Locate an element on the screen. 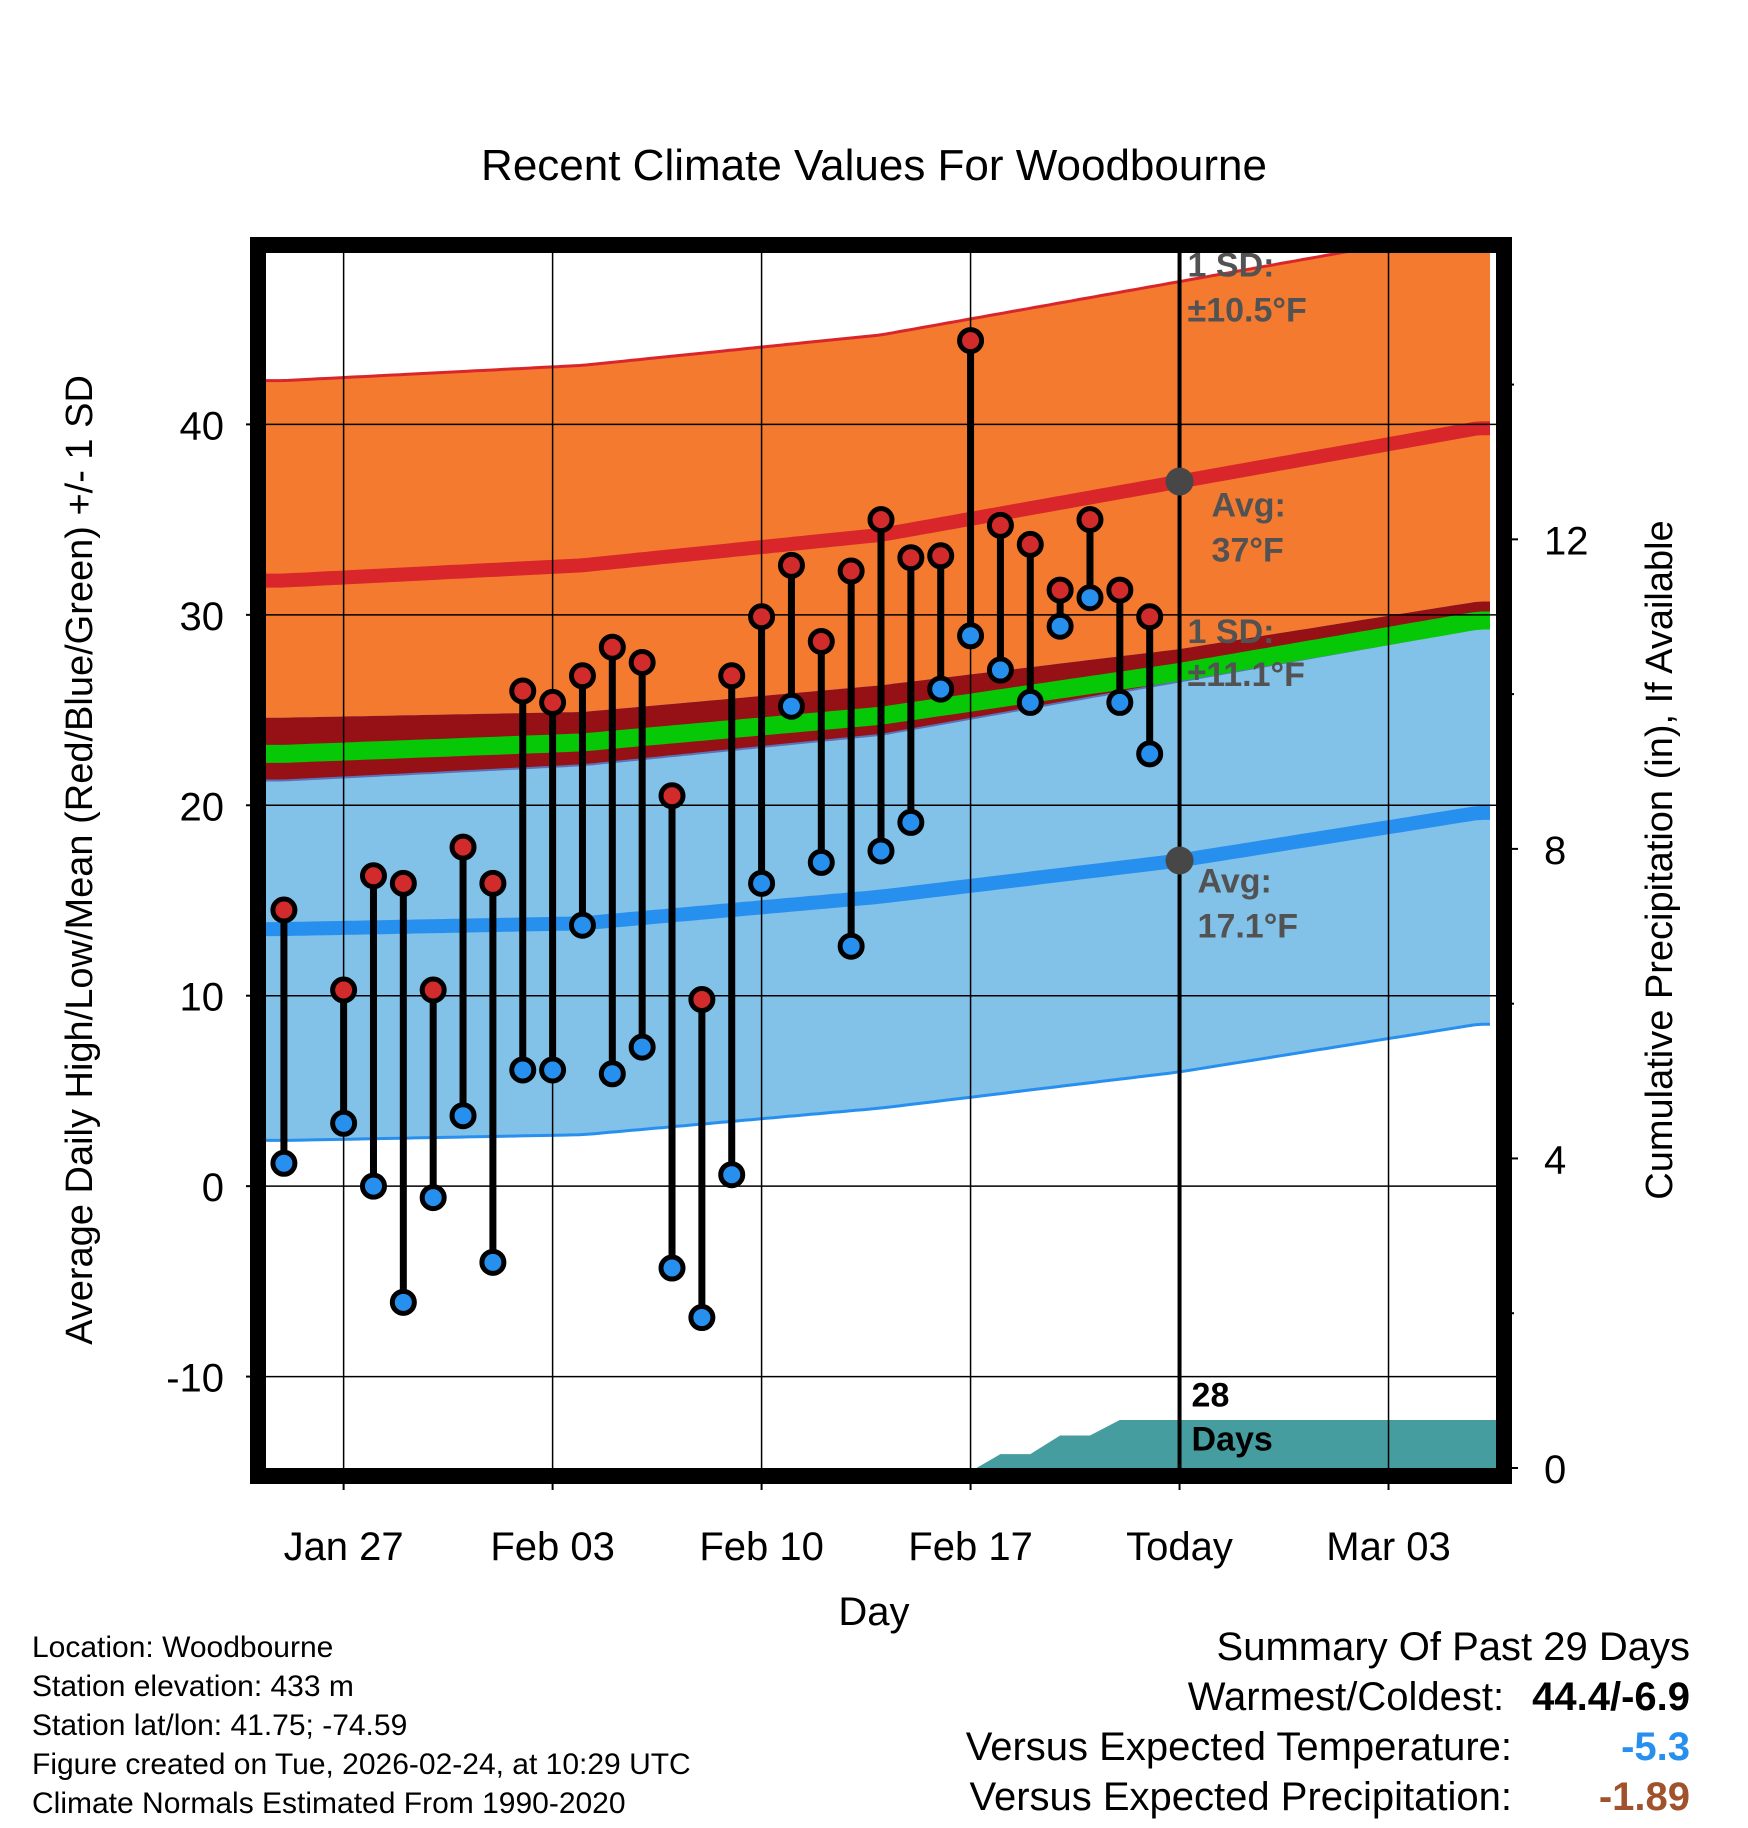  cumulative-precip-area is located at coordinates (1236, 1444).